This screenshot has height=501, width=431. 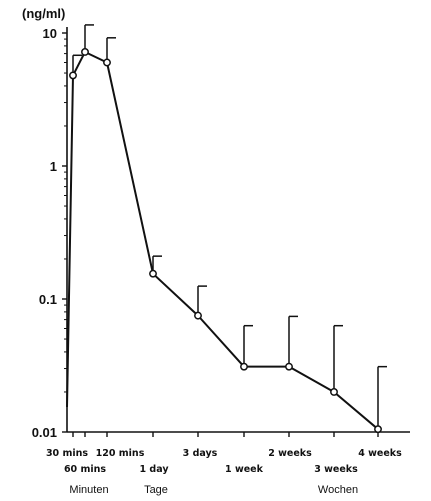 I want to click on y-tick-label: 1, so click(x=53, y=166).